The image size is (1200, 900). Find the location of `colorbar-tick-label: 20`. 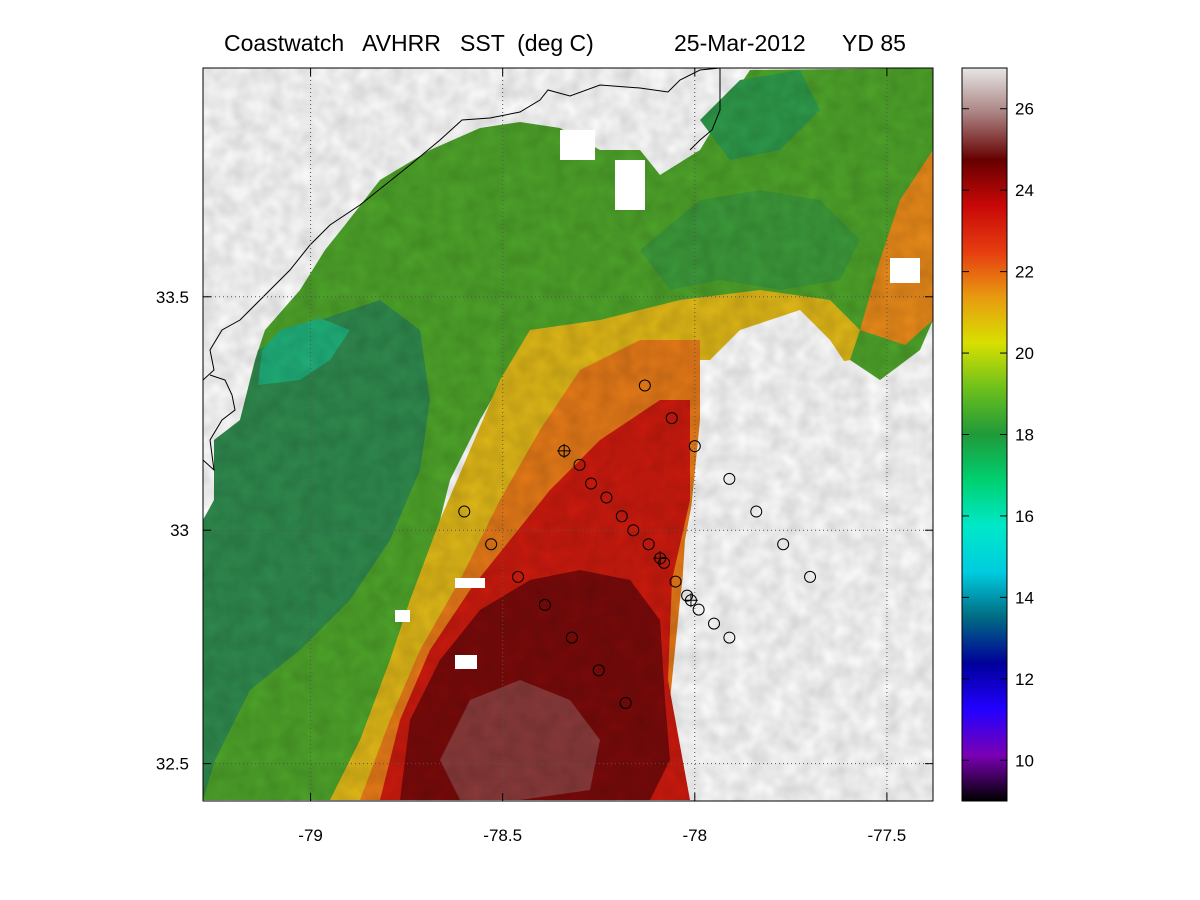

colorbar-tick-label: 20 is located at coordinates (1024, 353).